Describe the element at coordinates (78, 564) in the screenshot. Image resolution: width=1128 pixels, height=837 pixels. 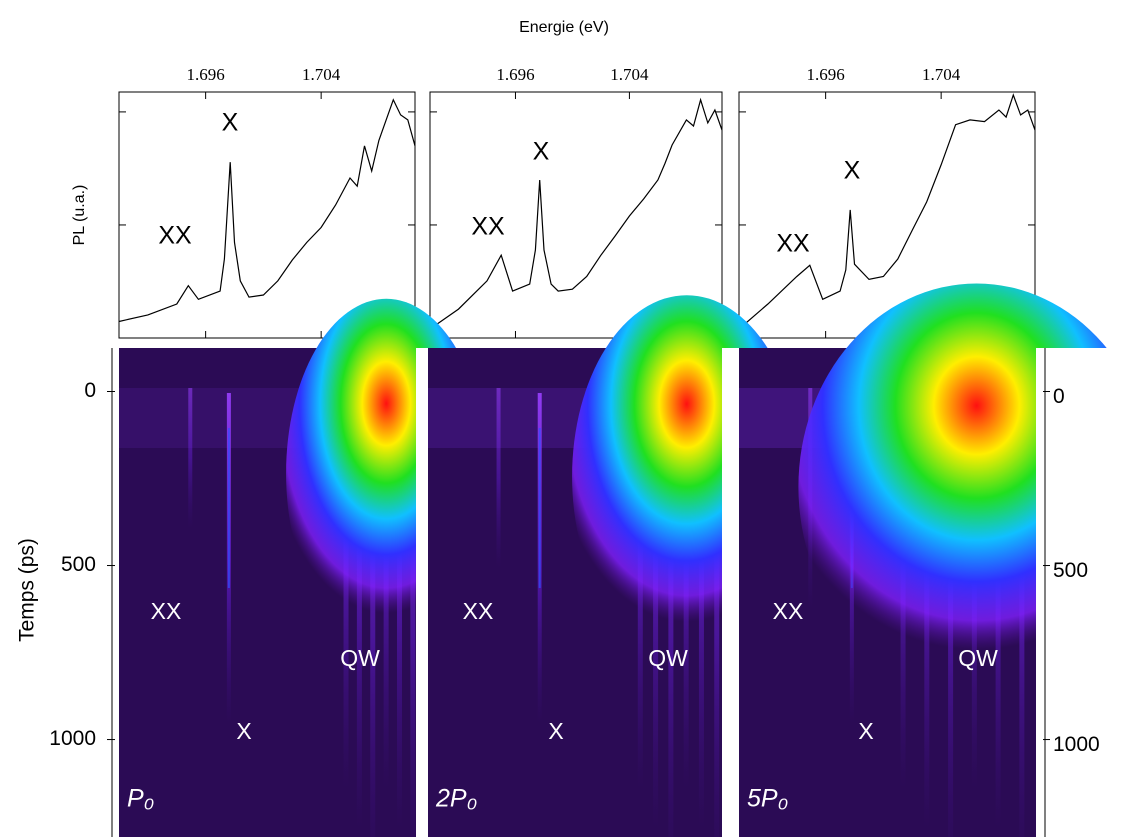
I see `y-tick-label: 500` at that location.